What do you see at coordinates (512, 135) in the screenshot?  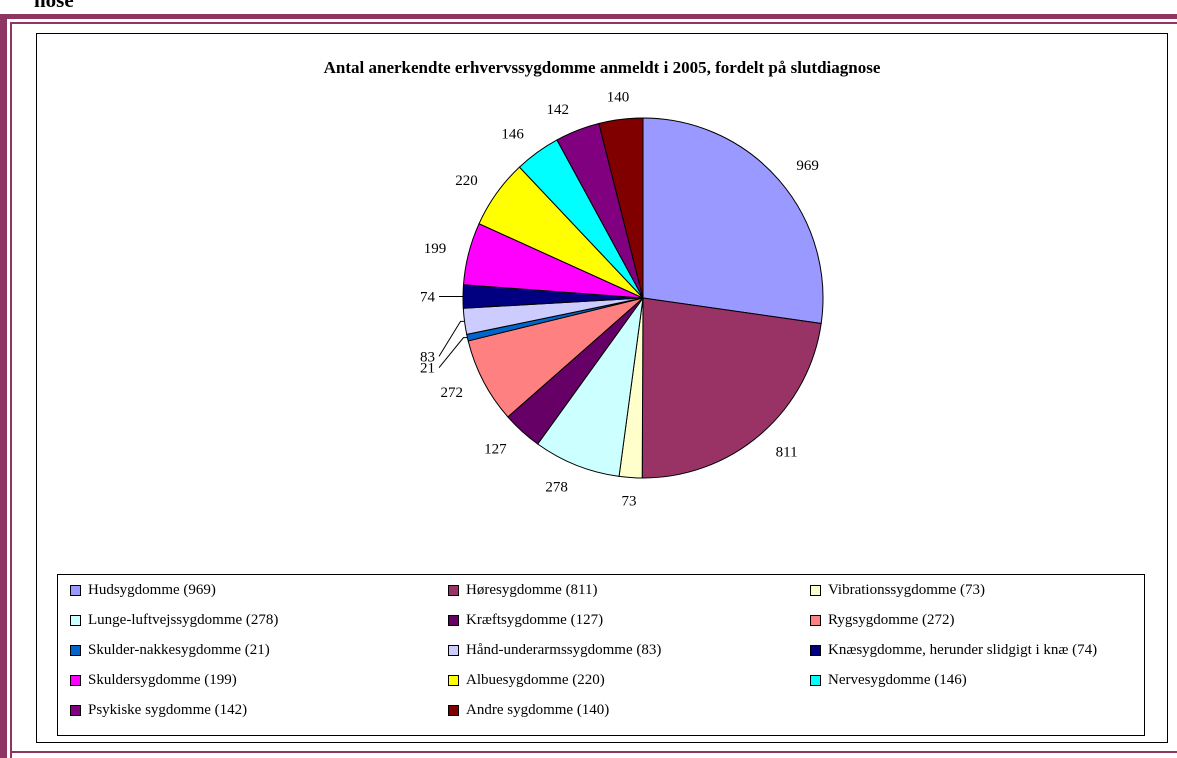 I see `slice-value-label: 146` at bounding box center [512, 135].